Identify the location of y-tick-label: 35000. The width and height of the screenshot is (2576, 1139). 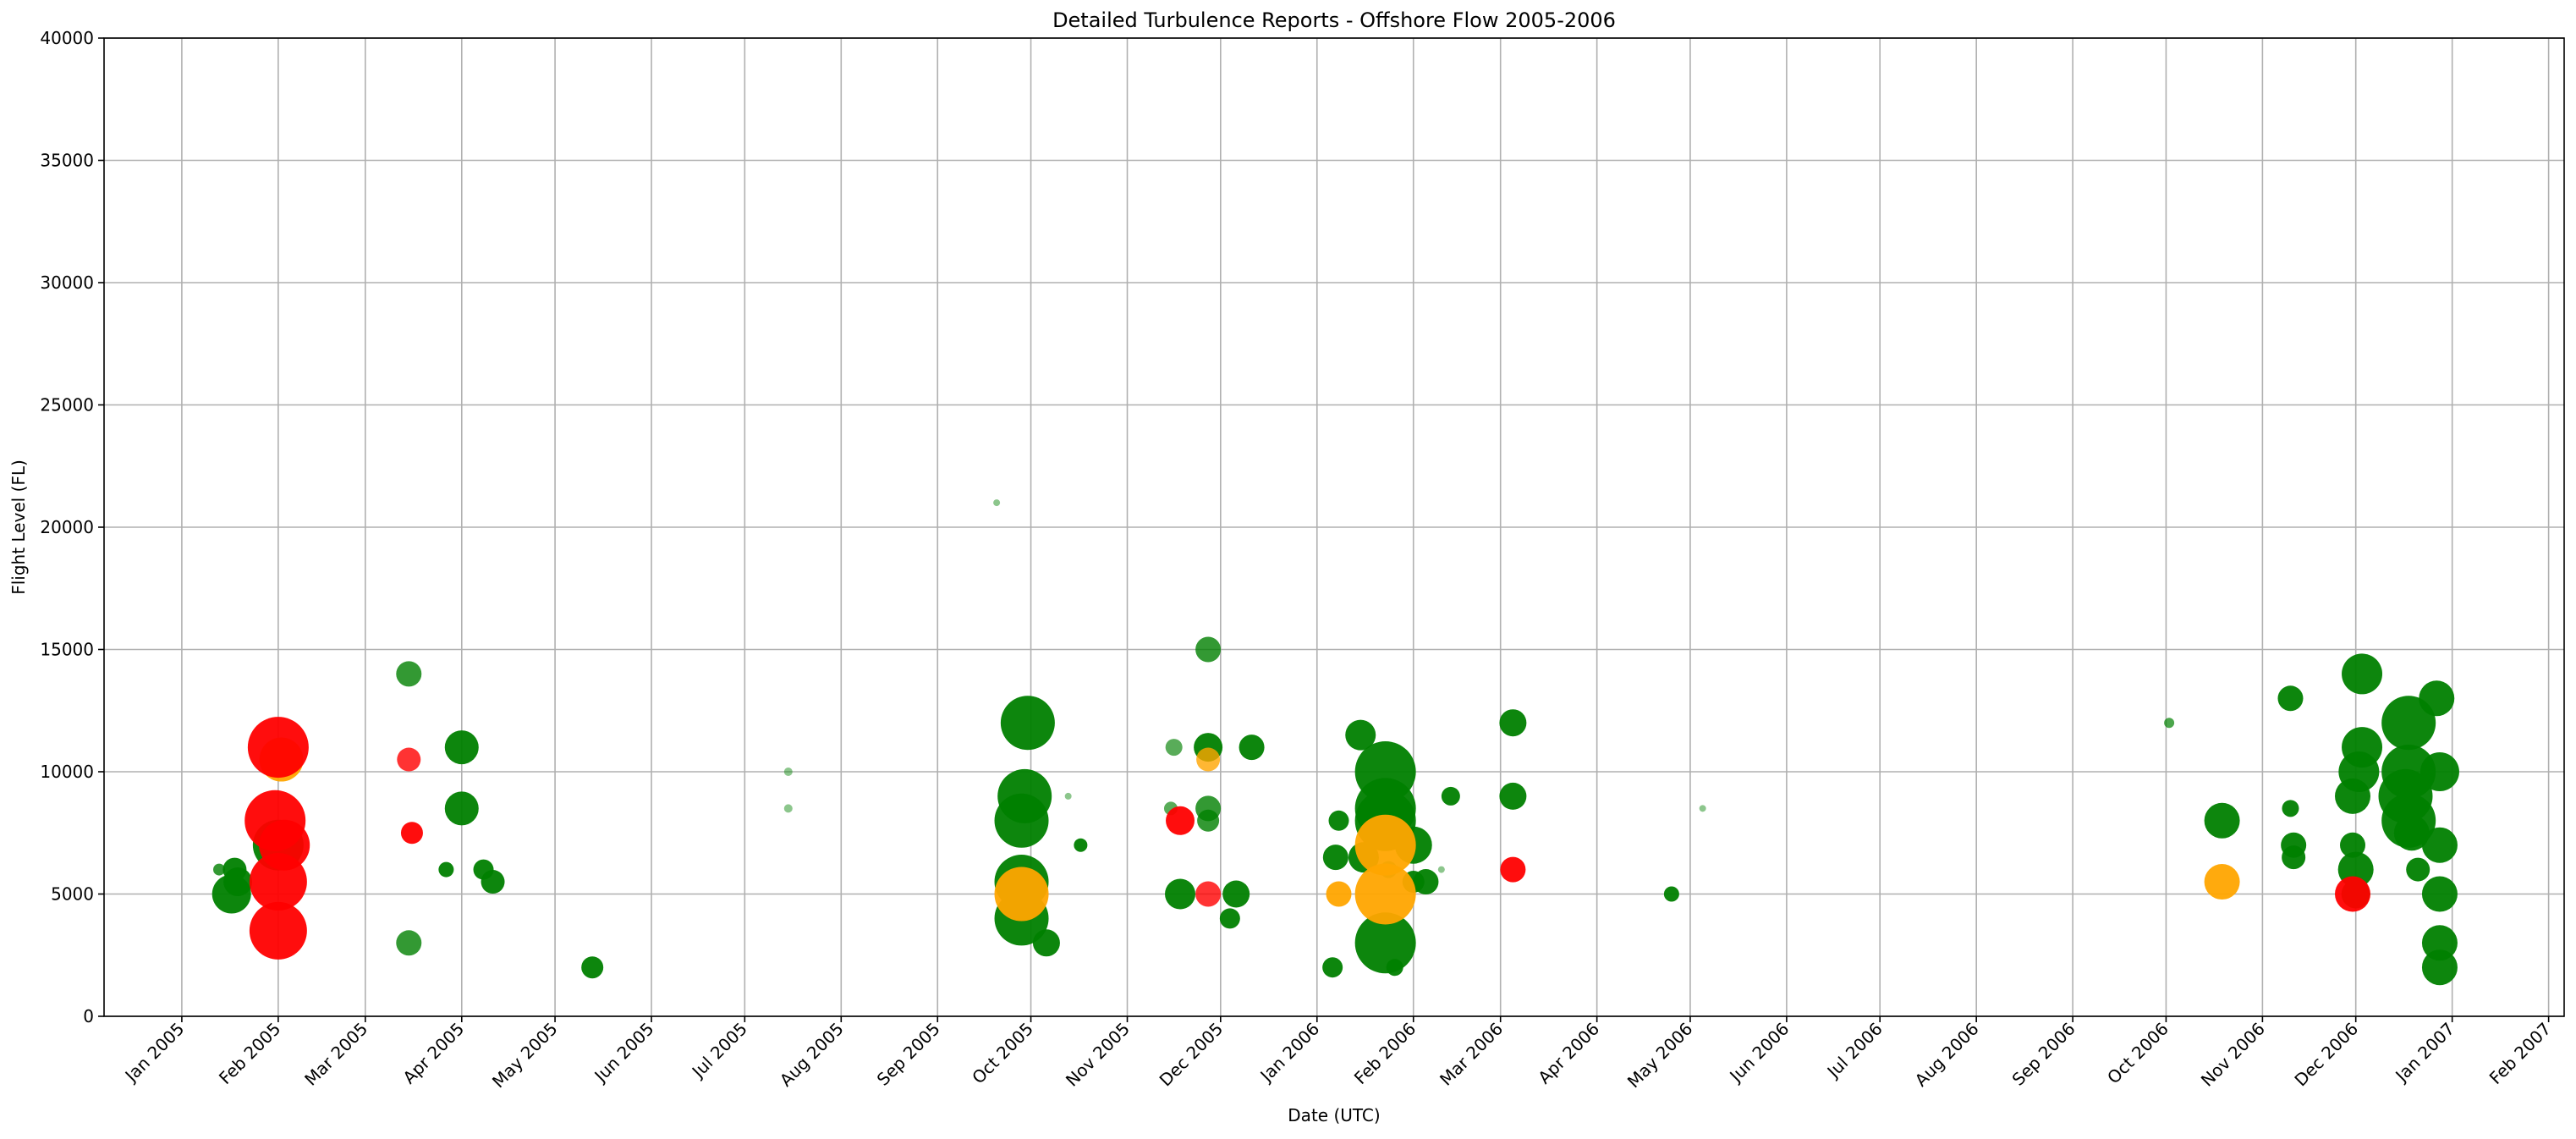
(67, 161).